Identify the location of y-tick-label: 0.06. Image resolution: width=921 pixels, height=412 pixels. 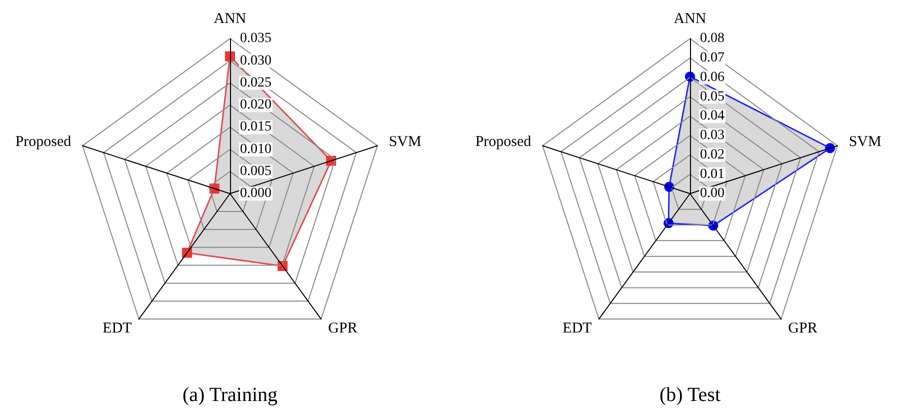
(712, 77).